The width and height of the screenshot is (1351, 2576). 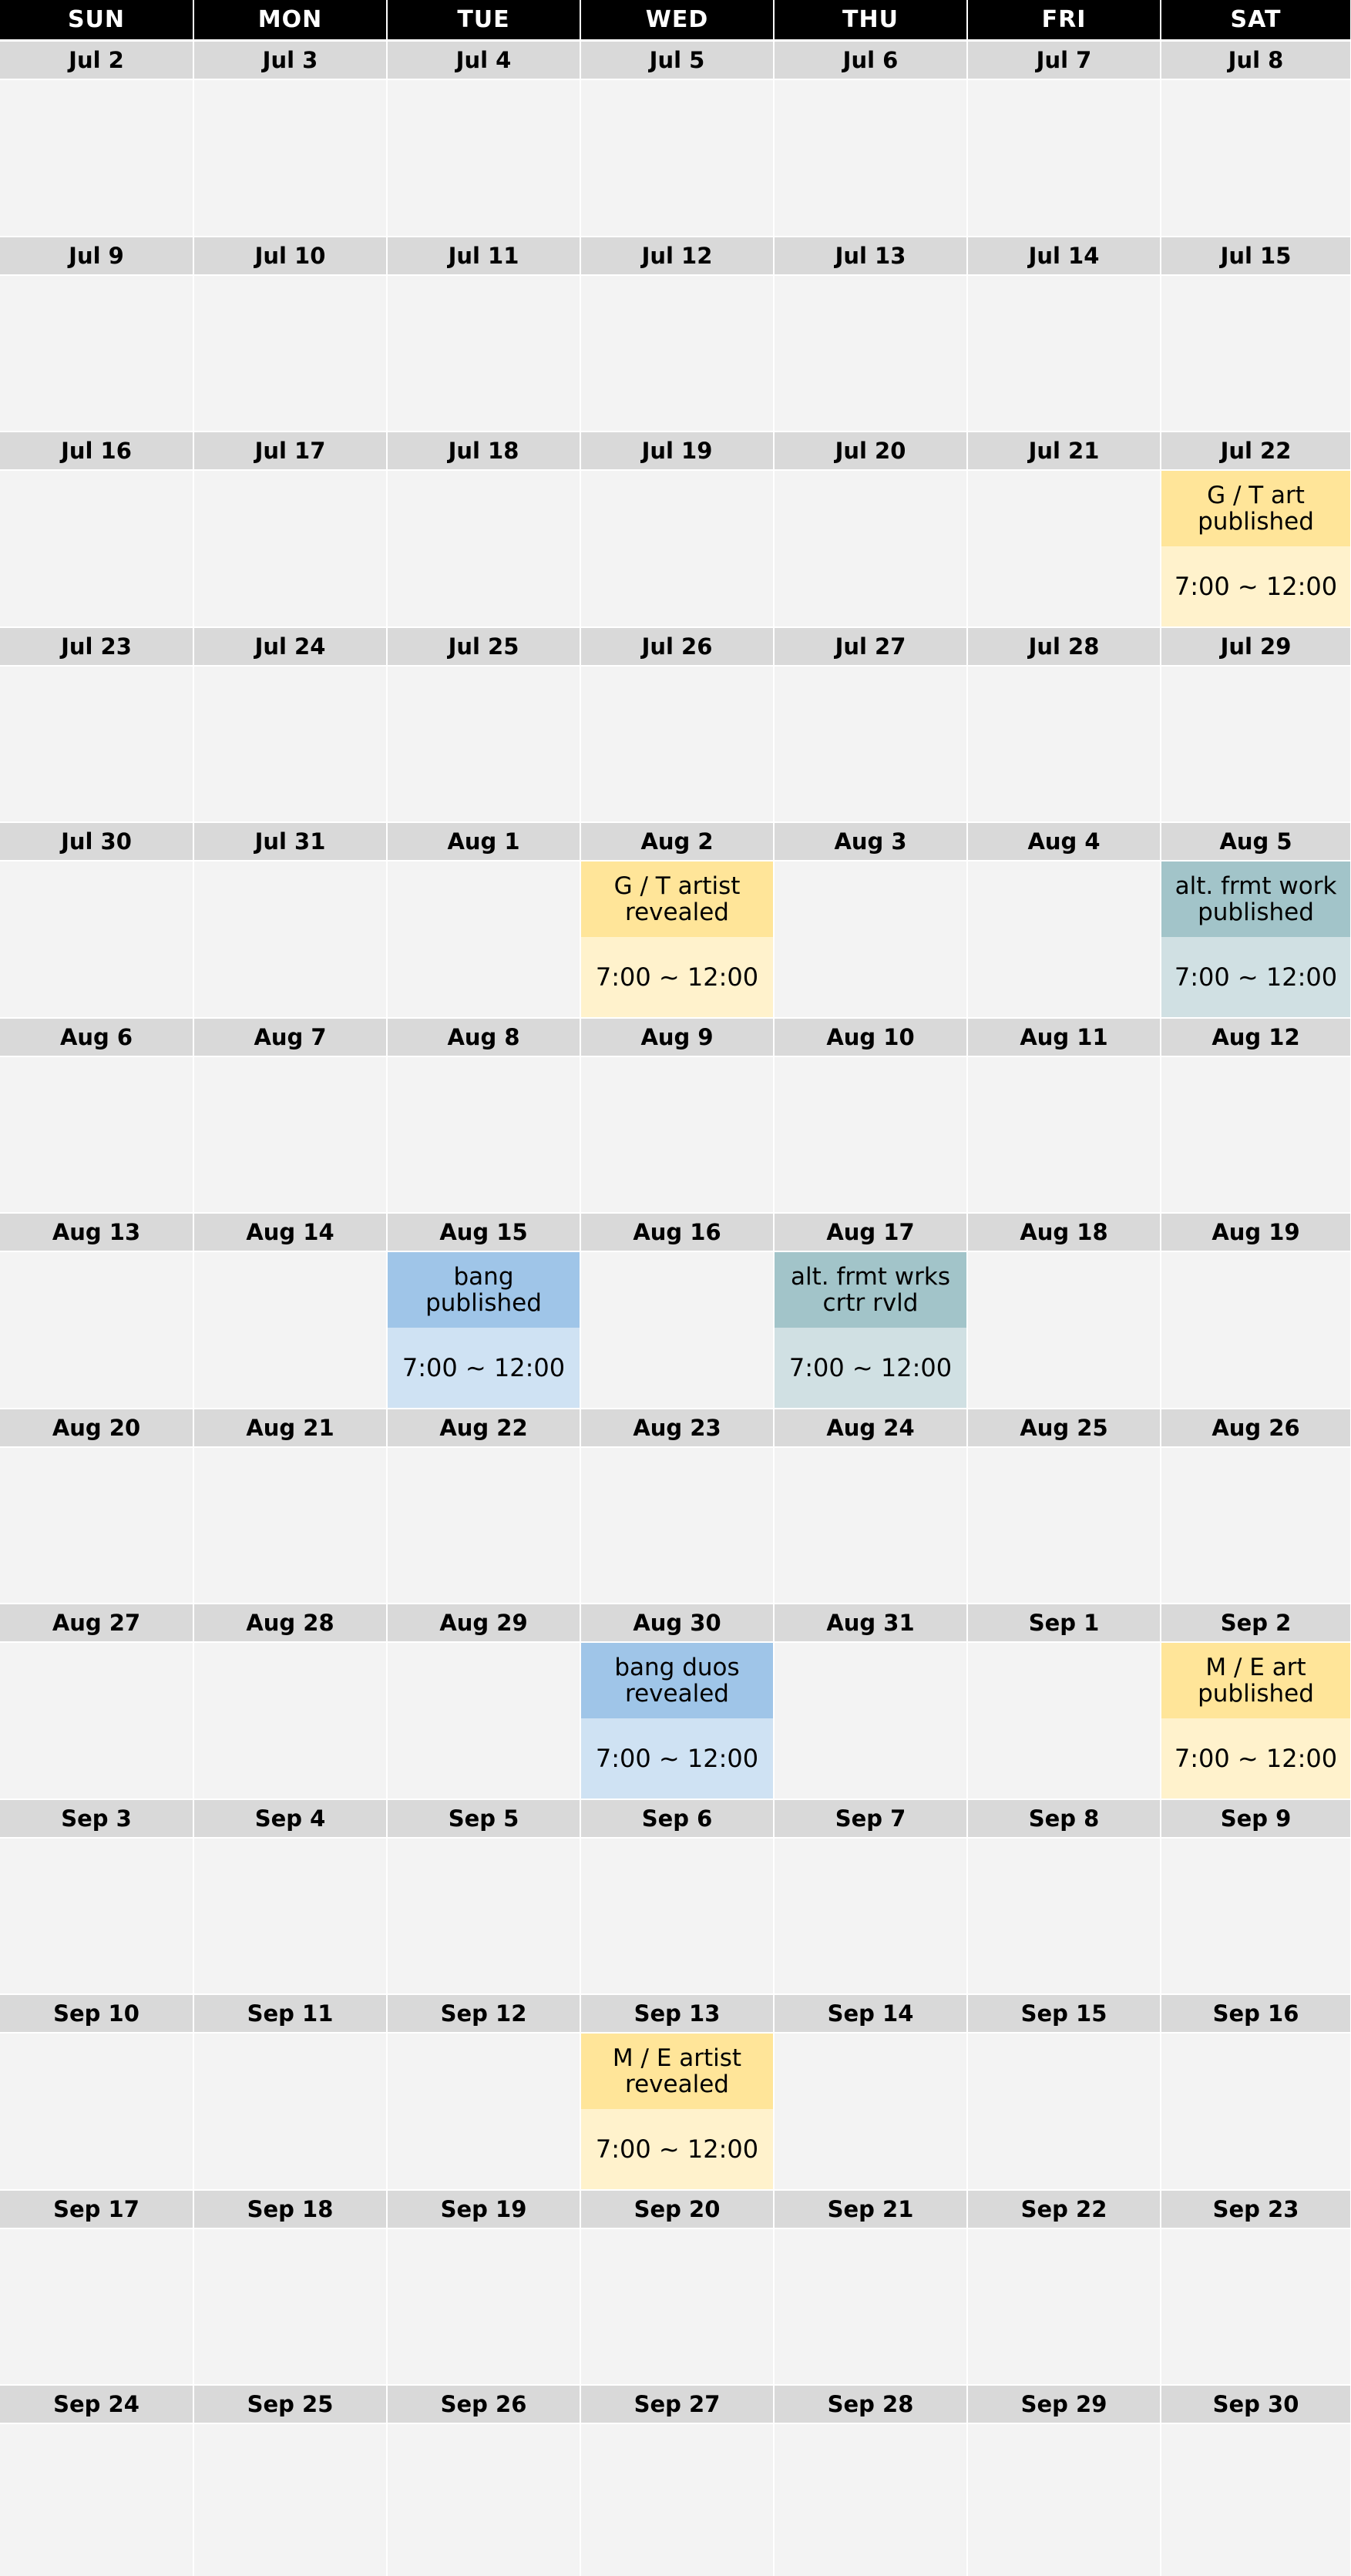 I want to click on day-cell-aug-30: bang duos revealed 7:00 ~ 12:00, so click(x=677, y=1720).